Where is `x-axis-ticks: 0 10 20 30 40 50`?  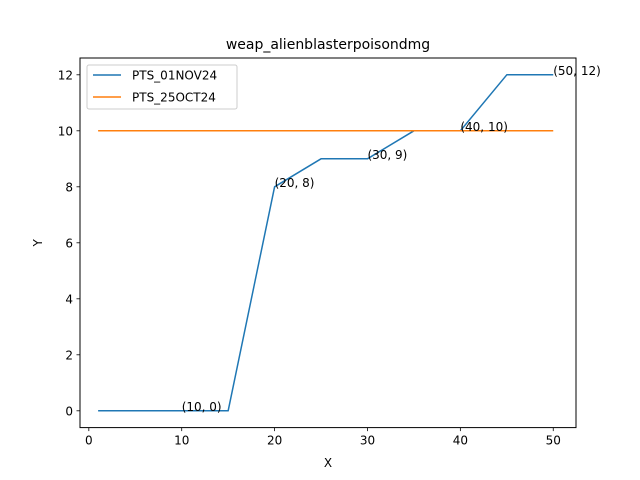
x-axis-ticks: 0 10 20 30 40 50 is located at coordinates (323, 437).